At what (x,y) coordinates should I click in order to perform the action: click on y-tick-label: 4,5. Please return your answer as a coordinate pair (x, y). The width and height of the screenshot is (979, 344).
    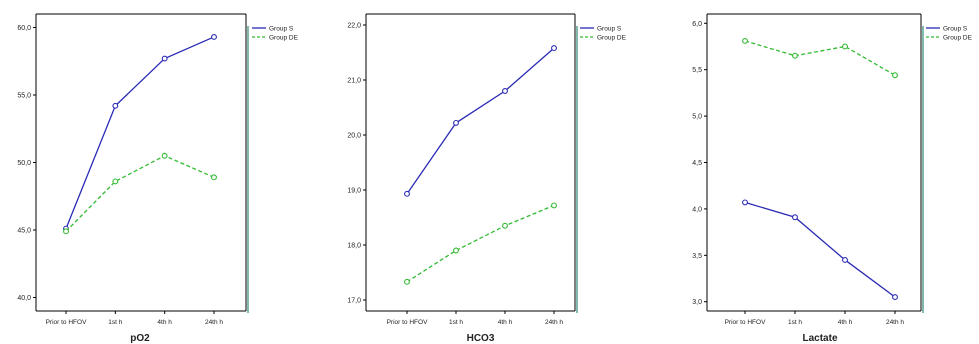
    Looking at the image, I should click on (697, 163).